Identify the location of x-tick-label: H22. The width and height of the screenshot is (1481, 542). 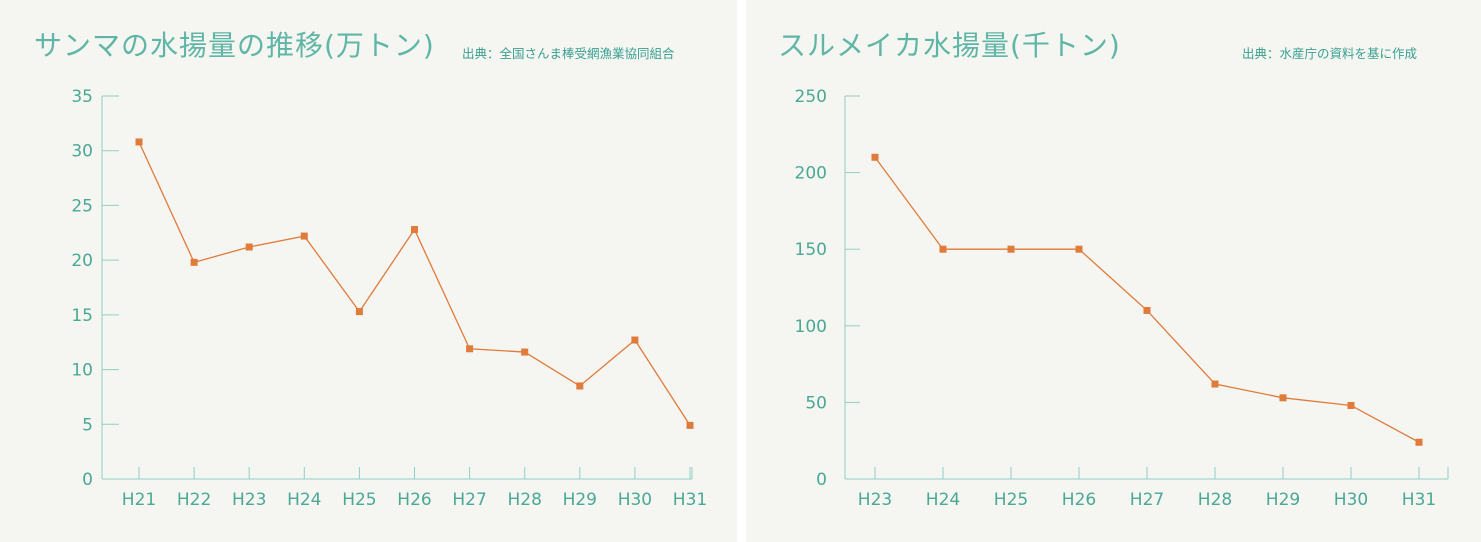
(194, 500).